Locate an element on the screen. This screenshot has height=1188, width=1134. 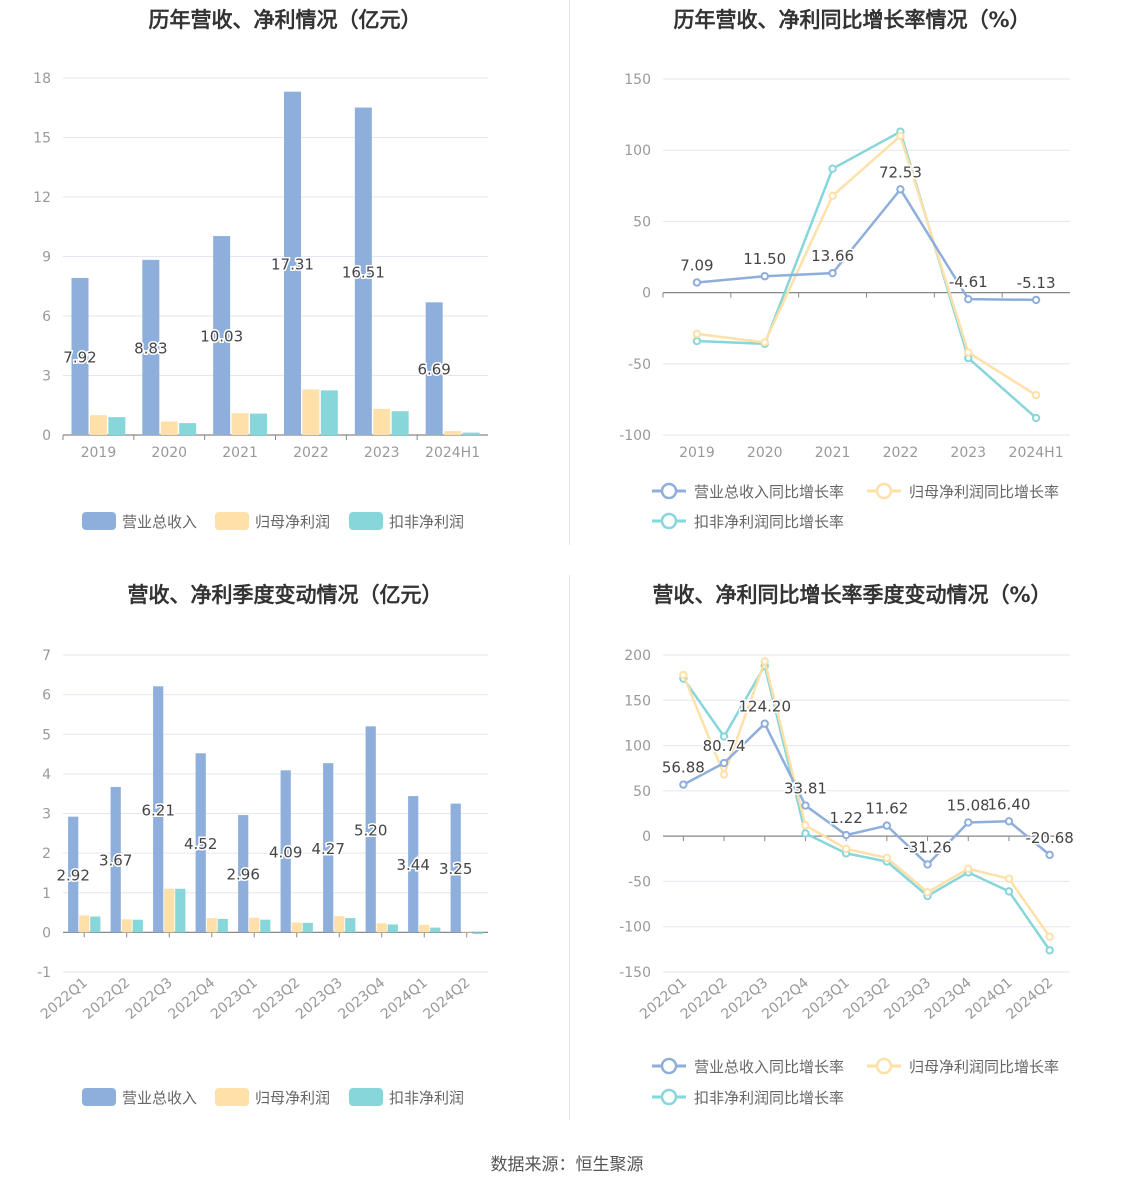
x-tick-label: 2019 is located at coordinates (99, 453).